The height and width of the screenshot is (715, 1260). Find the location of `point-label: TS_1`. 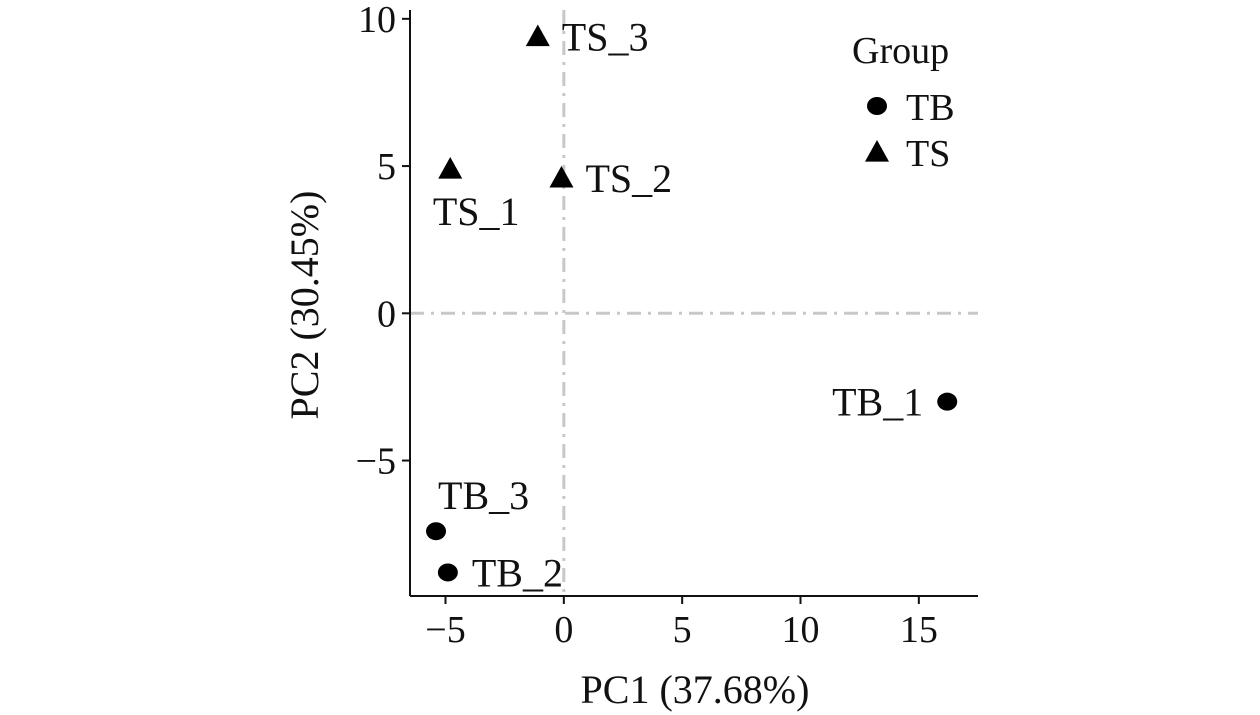

point-label: TS_1 is located at coordinates (476, 211).